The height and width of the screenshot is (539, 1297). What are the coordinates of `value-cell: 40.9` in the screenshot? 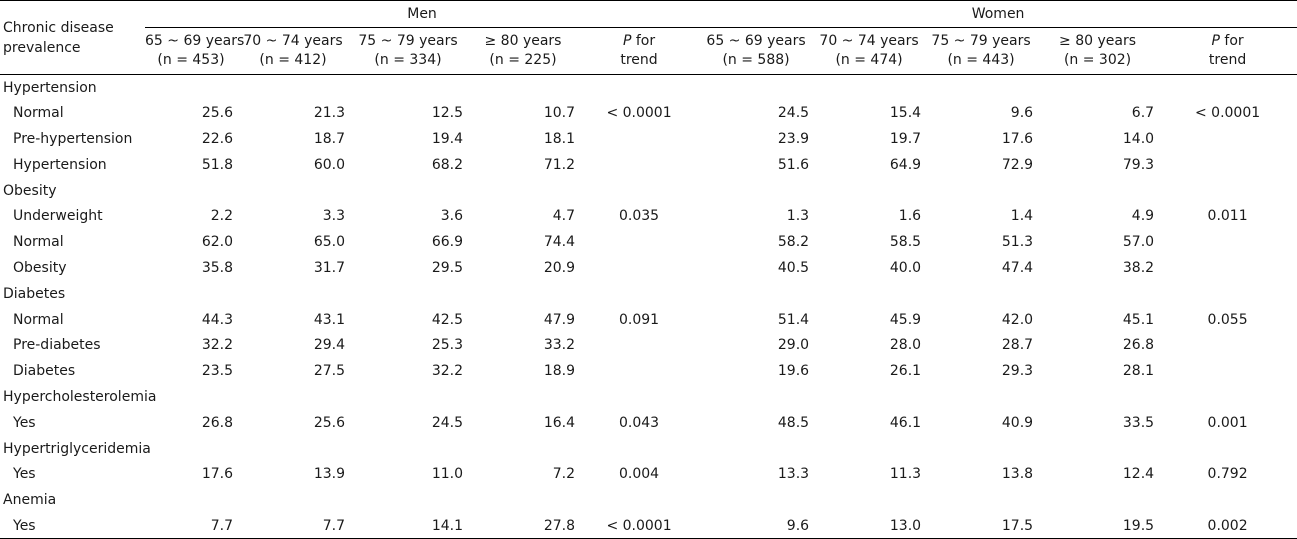 It's located at (1017, 422).